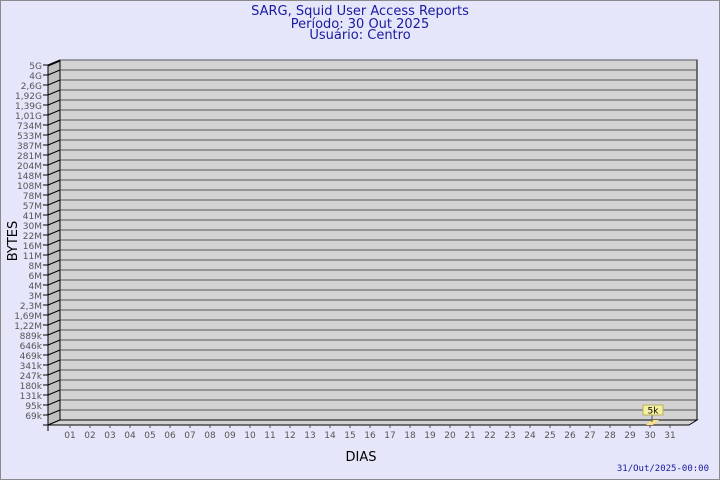  What do you see at coordinates (589, 436) in the screenshot?
I see `x-tick-label: 27` at bounding box center [589, 436].